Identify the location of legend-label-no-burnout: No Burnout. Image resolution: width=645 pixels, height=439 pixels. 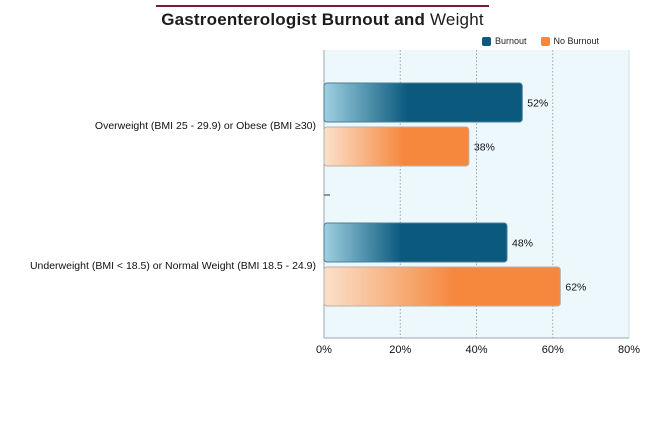
(576, 41).